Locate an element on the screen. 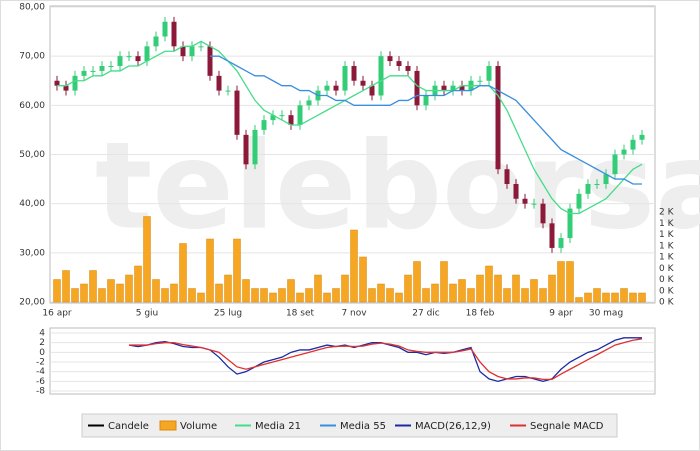  legend-label: Candele is located at coordinates (128, 426).